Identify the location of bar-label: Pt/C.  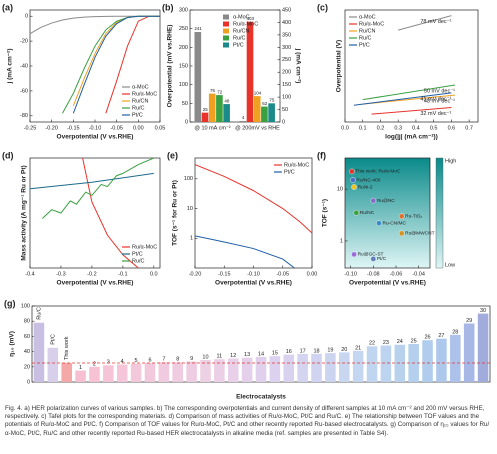
(53, 339).